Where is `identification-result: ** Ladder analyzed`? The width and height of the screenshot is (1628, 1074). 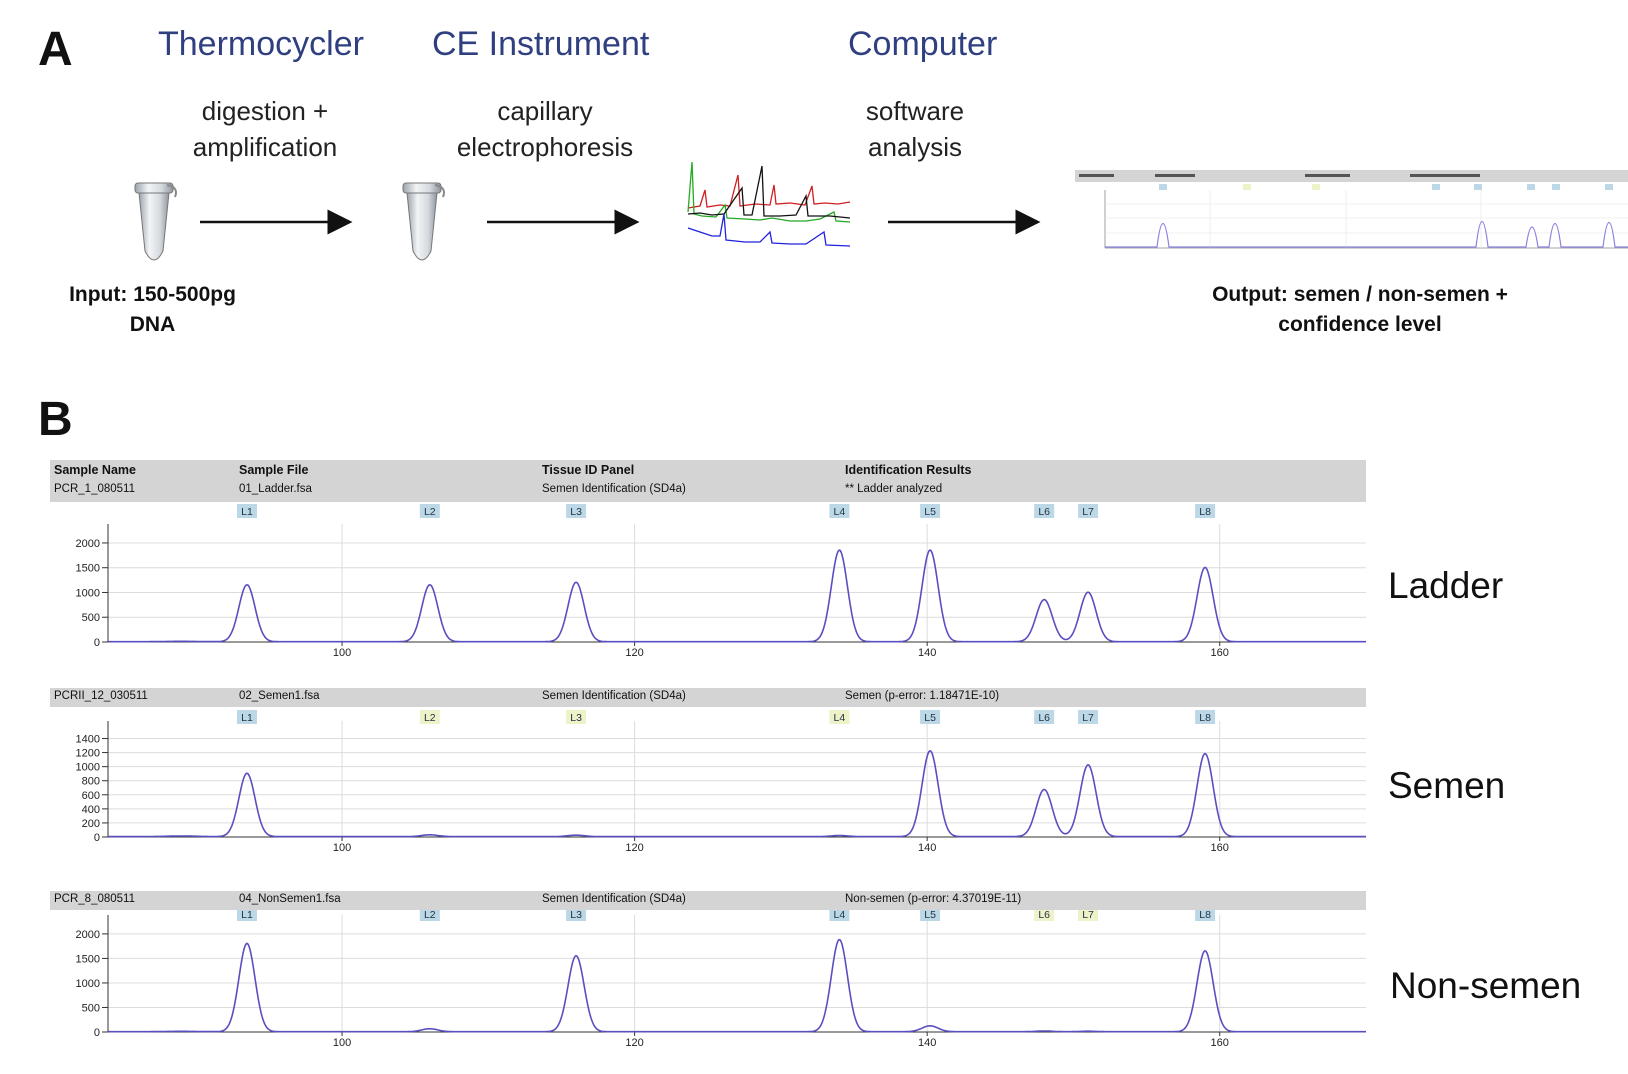 identification-result: ** Ladder analyzed is located at coordinates (894, 489).